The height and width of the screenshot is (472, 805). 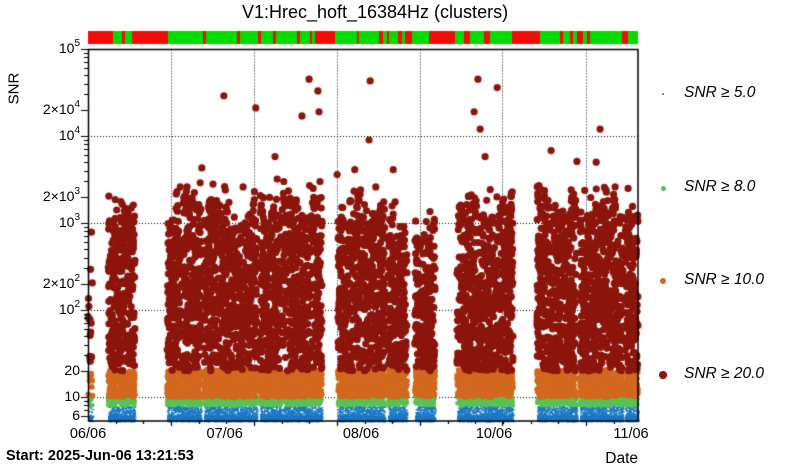 I want to click on legend-entry: SNR ≥ 5.0, so click(x=729, y=94).